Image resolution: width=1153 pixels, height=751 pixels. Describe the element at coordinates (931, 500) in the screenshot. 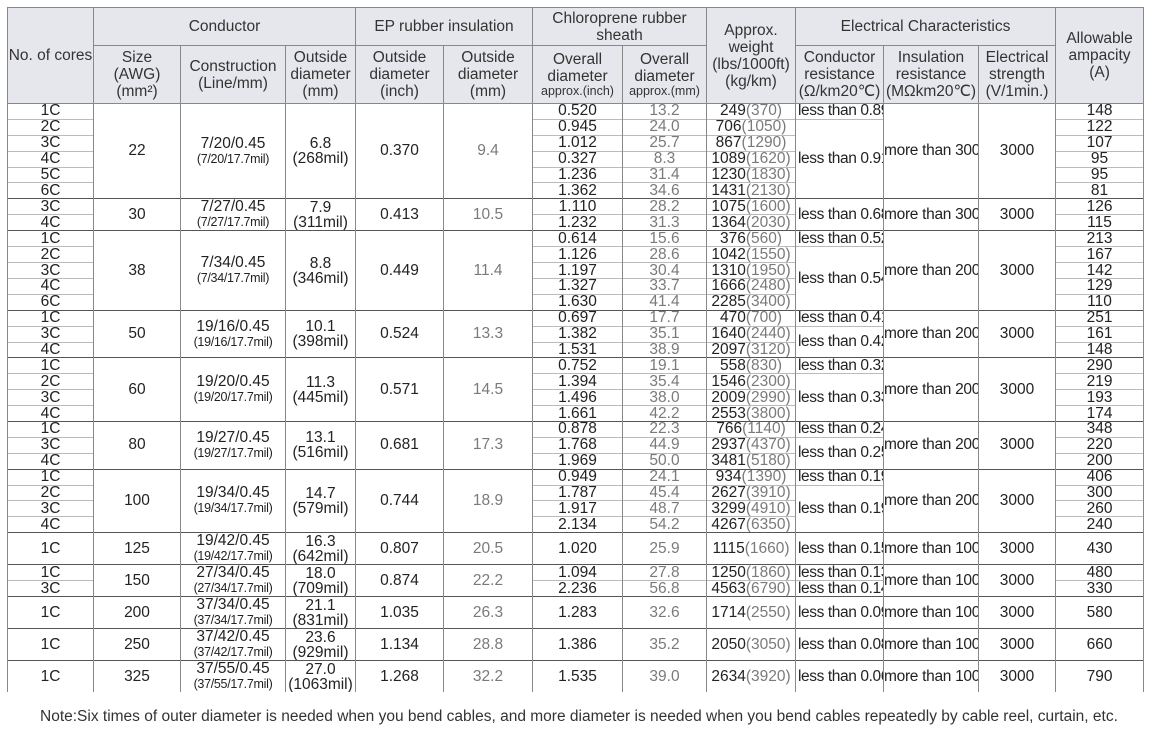

I see `insulation-resistance: more than 200` at that location.